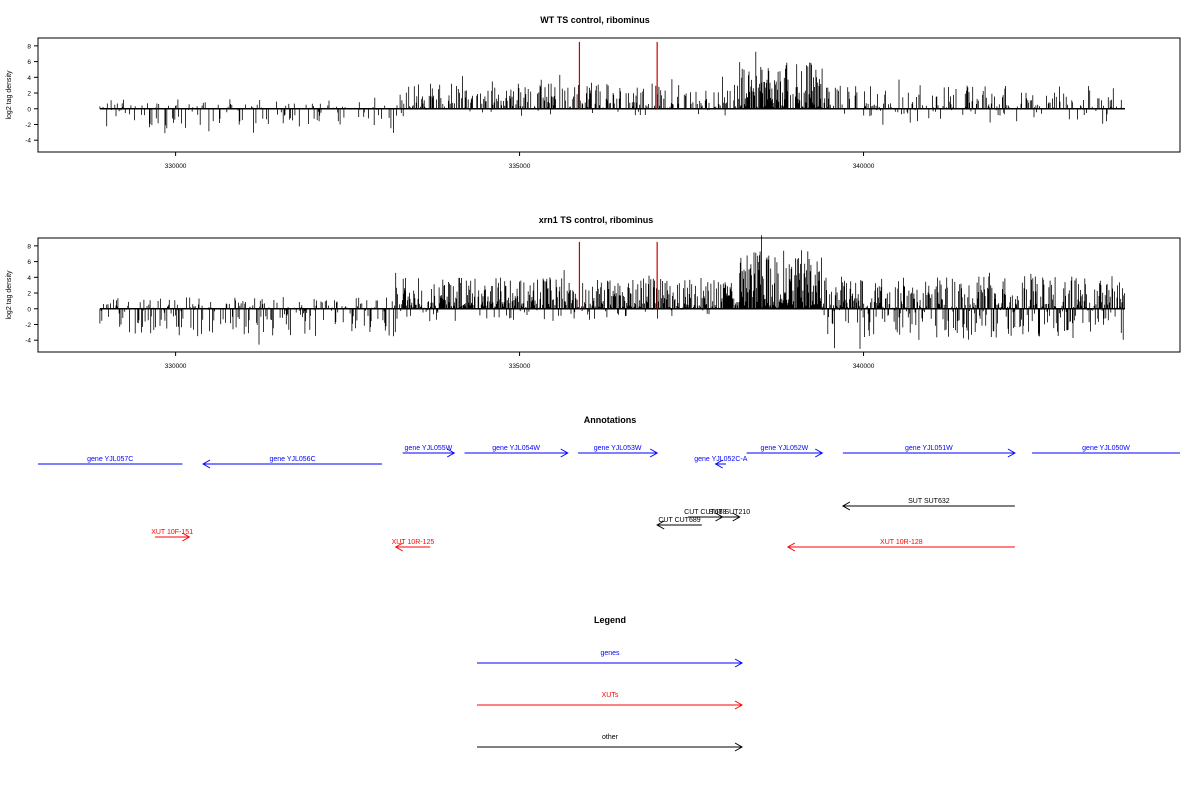 Image resolution: width=1200 pixels, height=800 pixels. What do you see at coordinates (610, 659) in the screenshot?
I see `legend-item-genes: genes` at bounding box center [610, 659].